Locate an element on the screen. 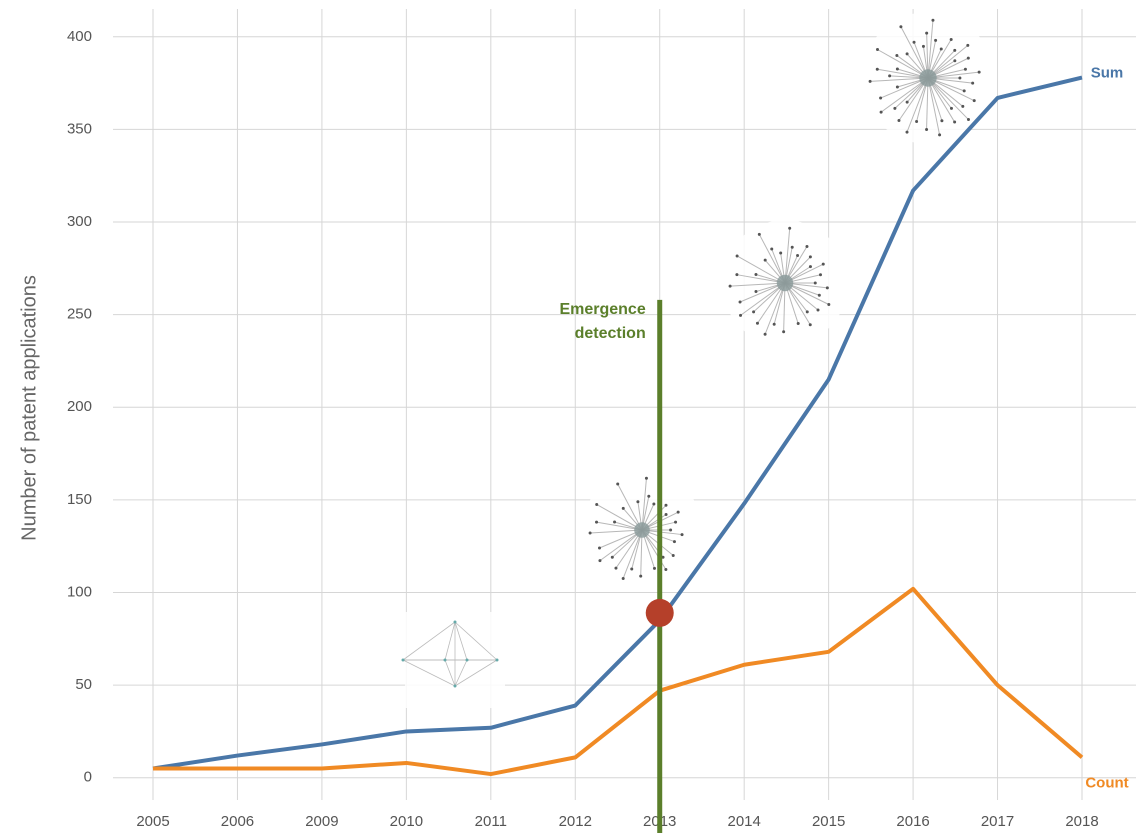 Image resolution: width=1136 pixels, height=833 pixels. y-tick-label: 250 is located at coordinates (79, 314).